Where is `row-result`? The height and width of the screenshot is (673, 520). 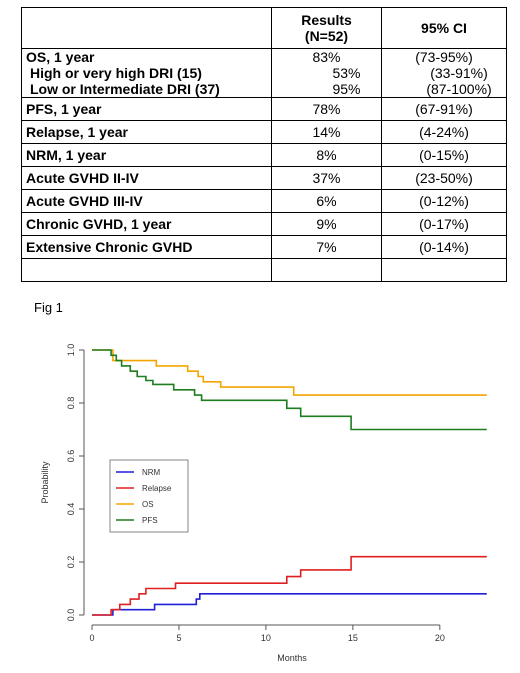
row-result is located at coordinates (326, 270).